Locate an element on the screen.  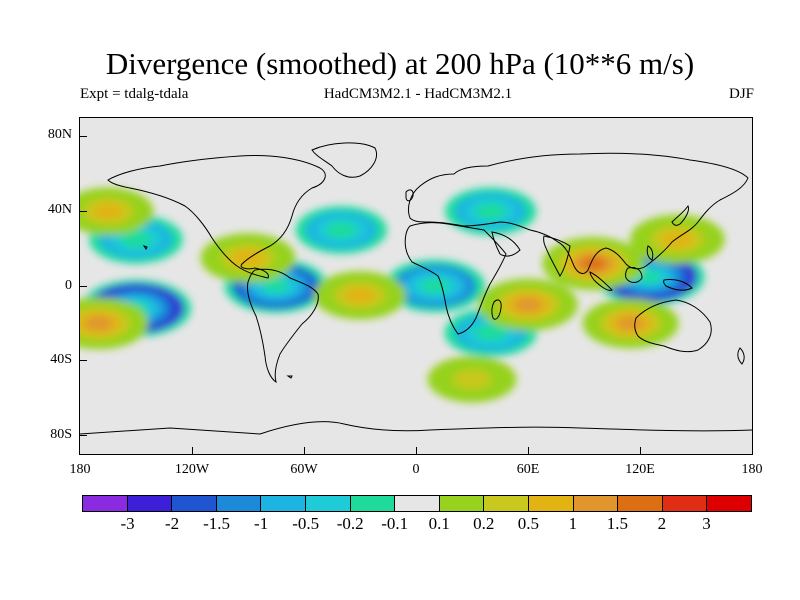
coast-antarctica is located at coordinates (416, 428).